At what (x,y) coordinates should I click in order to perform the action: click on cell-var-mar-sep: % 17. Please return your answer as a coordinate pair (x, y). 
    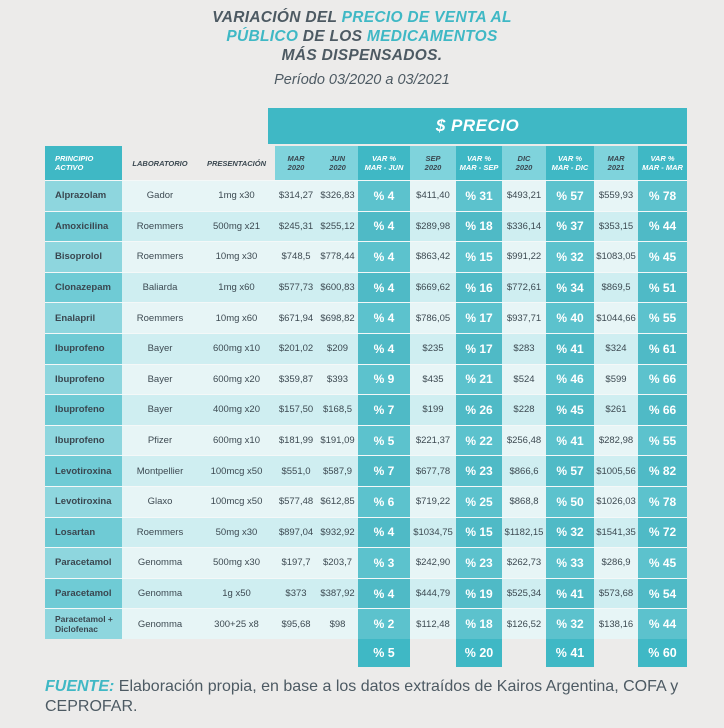
    Looking at the image, I should click on (479, 317).